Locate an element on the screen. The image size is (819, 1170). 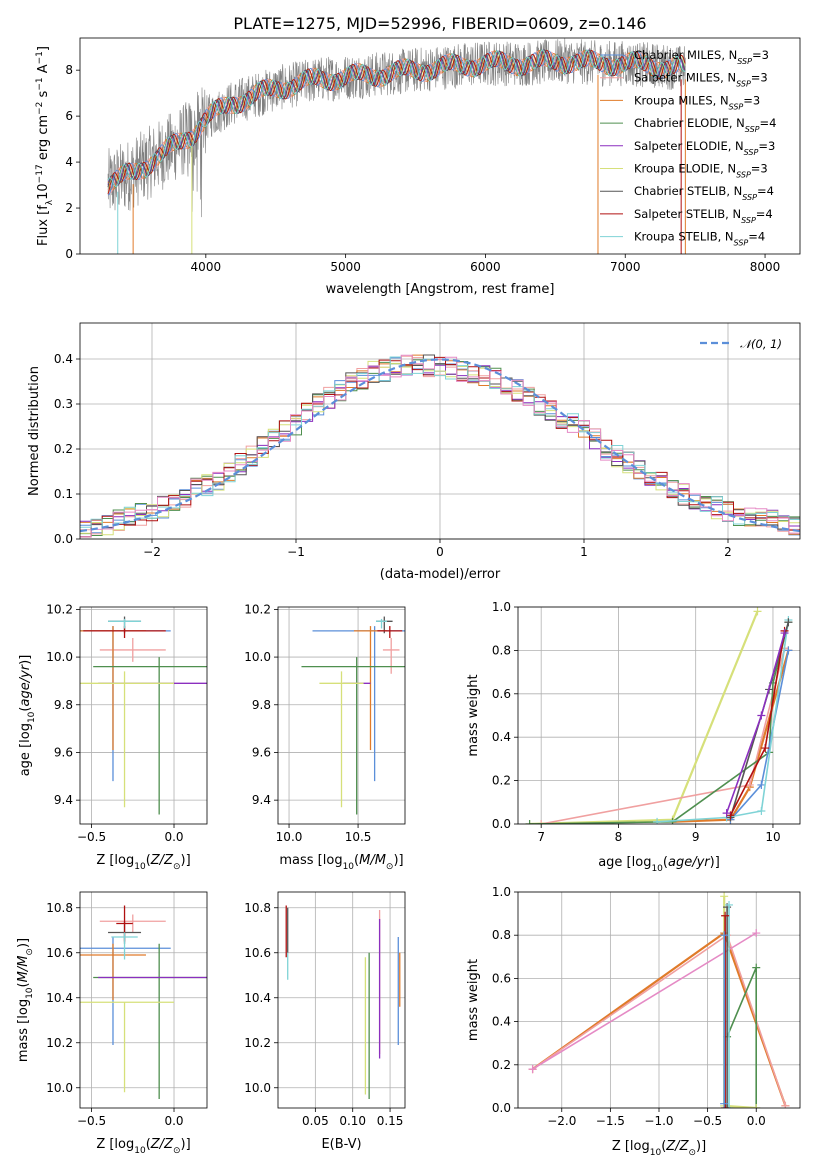
legend-entry: Kroupa MILES, NSSP=3 is located at coordinates (697, 102).